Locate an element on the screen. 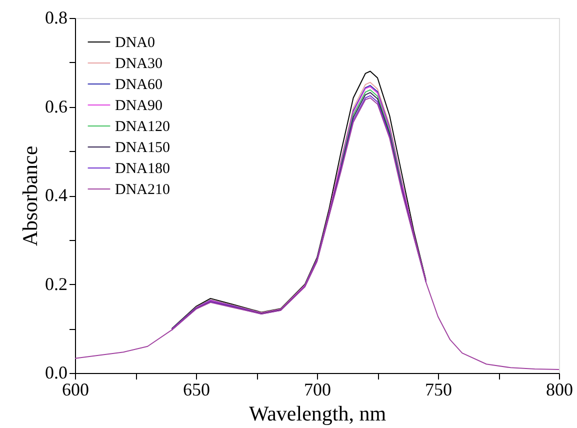  legend-label: DNA60 is located at coordinates (138, 85).